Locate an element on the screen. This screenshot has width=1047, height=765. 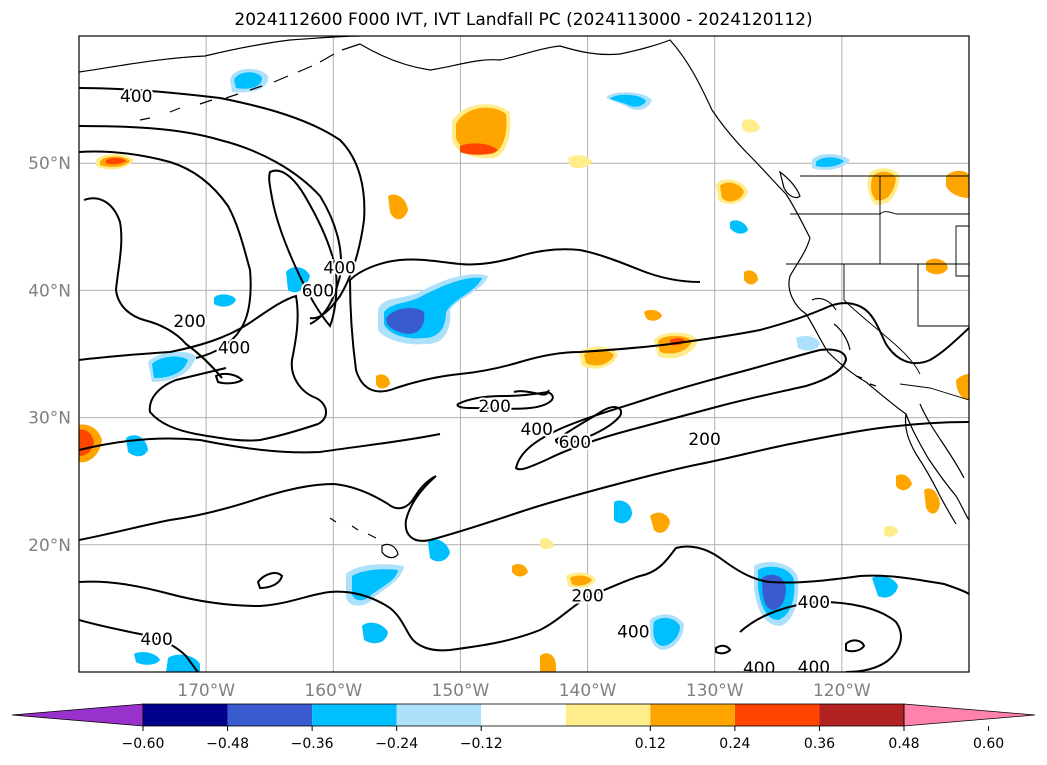
colorbar-extend-low is located at coordinates (77, 715).